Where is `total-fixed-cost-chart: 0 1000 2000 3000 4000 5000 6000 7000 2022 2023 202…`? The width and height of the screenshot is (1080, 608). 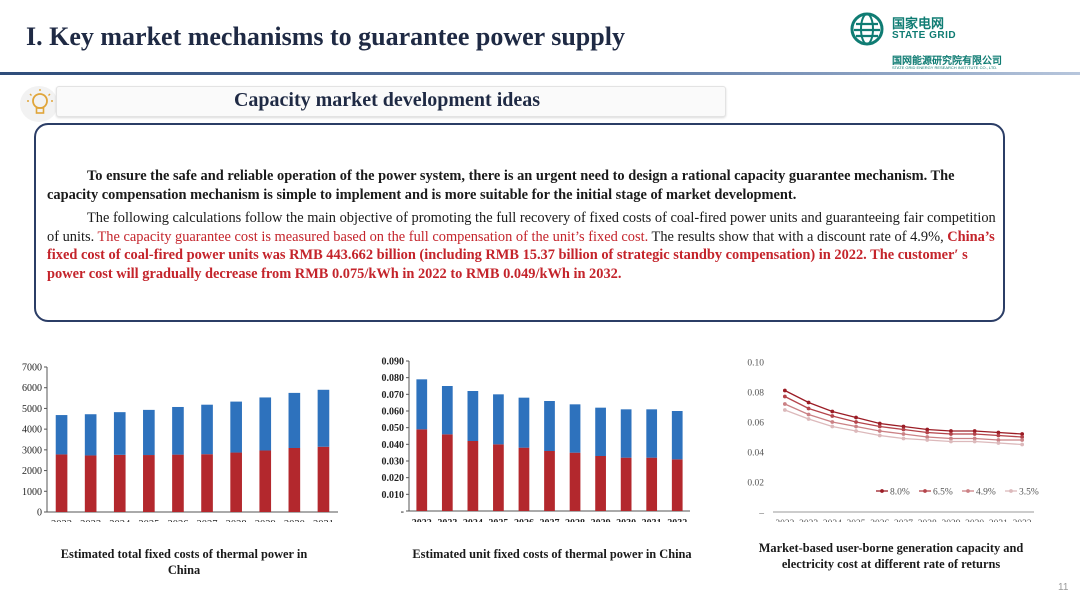
total-fixed-cost-chart: 0 1000 2000 3000 4000 5000 6000 7000 2022 2023 202… is located at coordinates (180, 442).